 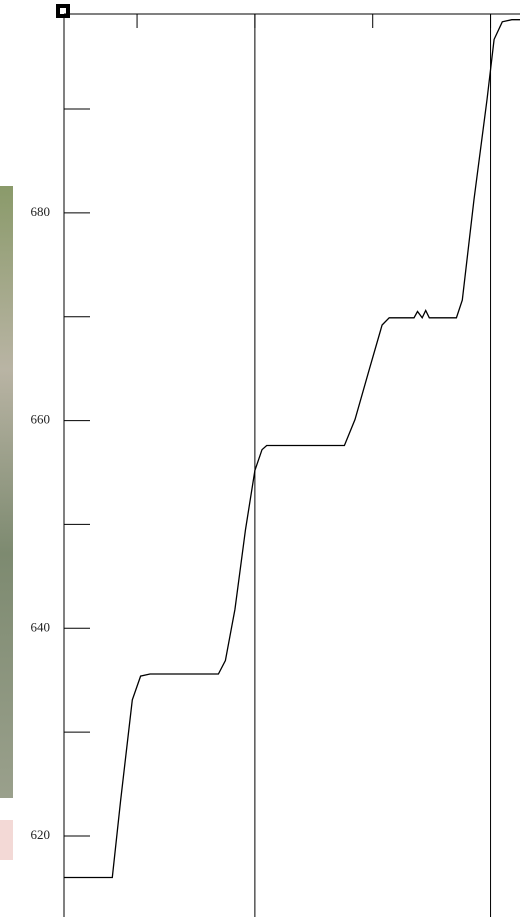 What do you see at coordinates (41, 211) in the screenshot?
I see `y-tick-label: 680` at bounding box center [41, 211].